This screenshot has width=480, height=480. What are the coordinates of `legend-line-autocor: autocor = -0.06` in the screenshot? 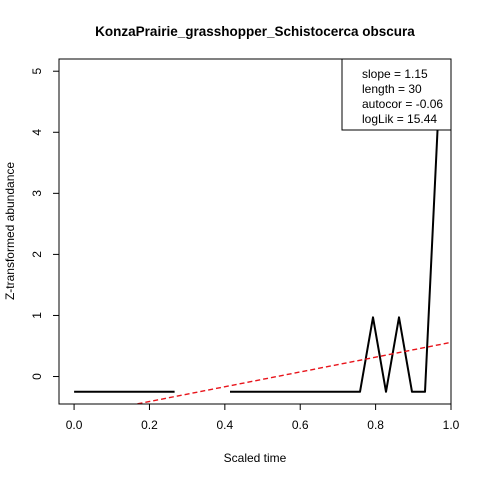 It's located at (402, 104).